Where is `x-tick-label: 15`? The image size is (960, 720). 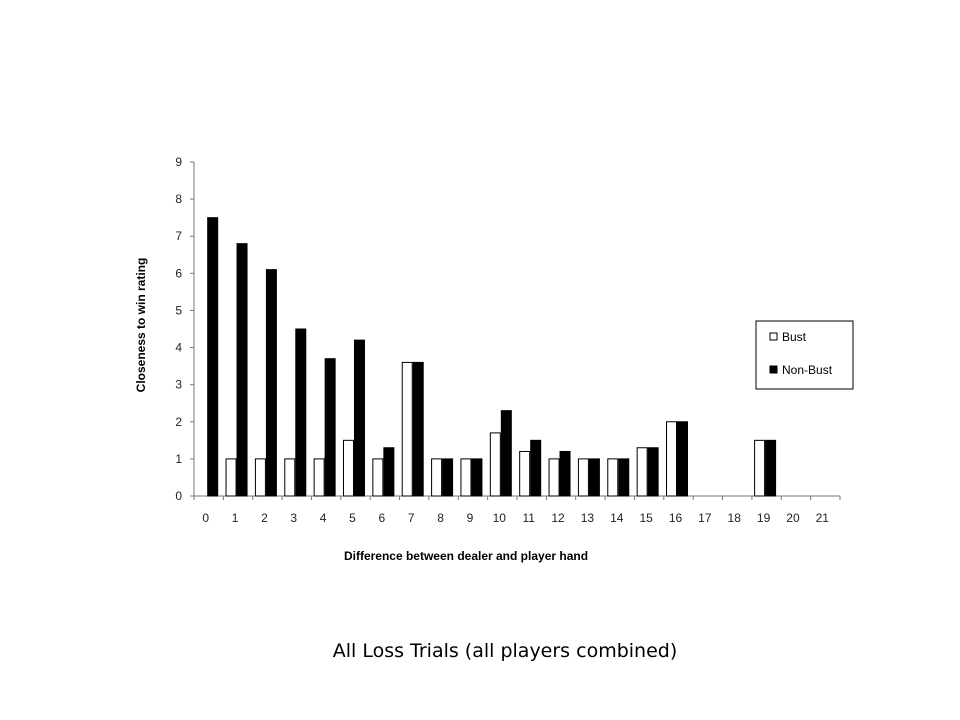
x-tick-label: 15 is located at coordinates (646, 518).